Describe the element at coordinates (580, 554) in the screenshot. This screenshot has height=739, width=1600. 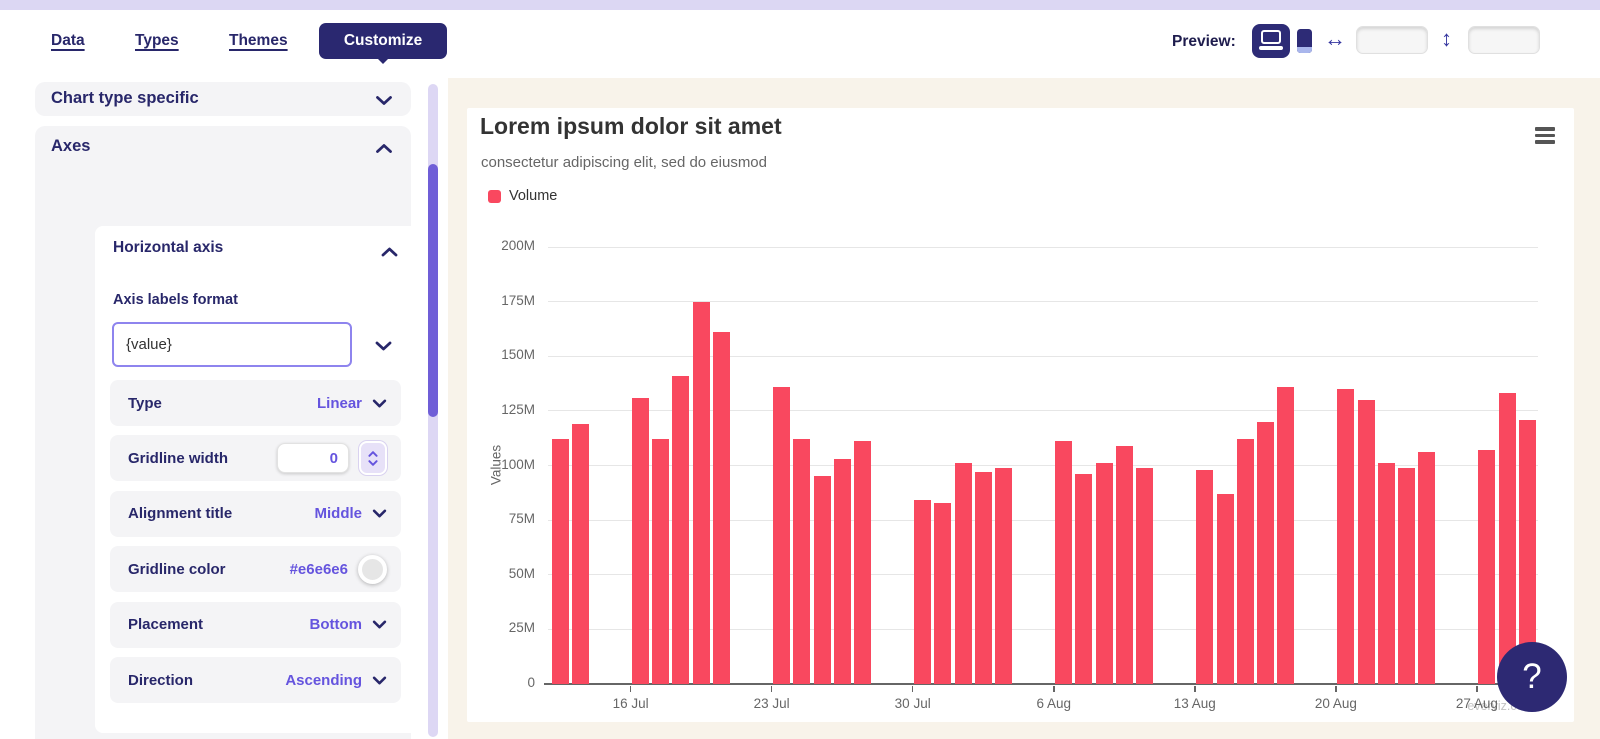
I see `bar-13-Jul` at that location.